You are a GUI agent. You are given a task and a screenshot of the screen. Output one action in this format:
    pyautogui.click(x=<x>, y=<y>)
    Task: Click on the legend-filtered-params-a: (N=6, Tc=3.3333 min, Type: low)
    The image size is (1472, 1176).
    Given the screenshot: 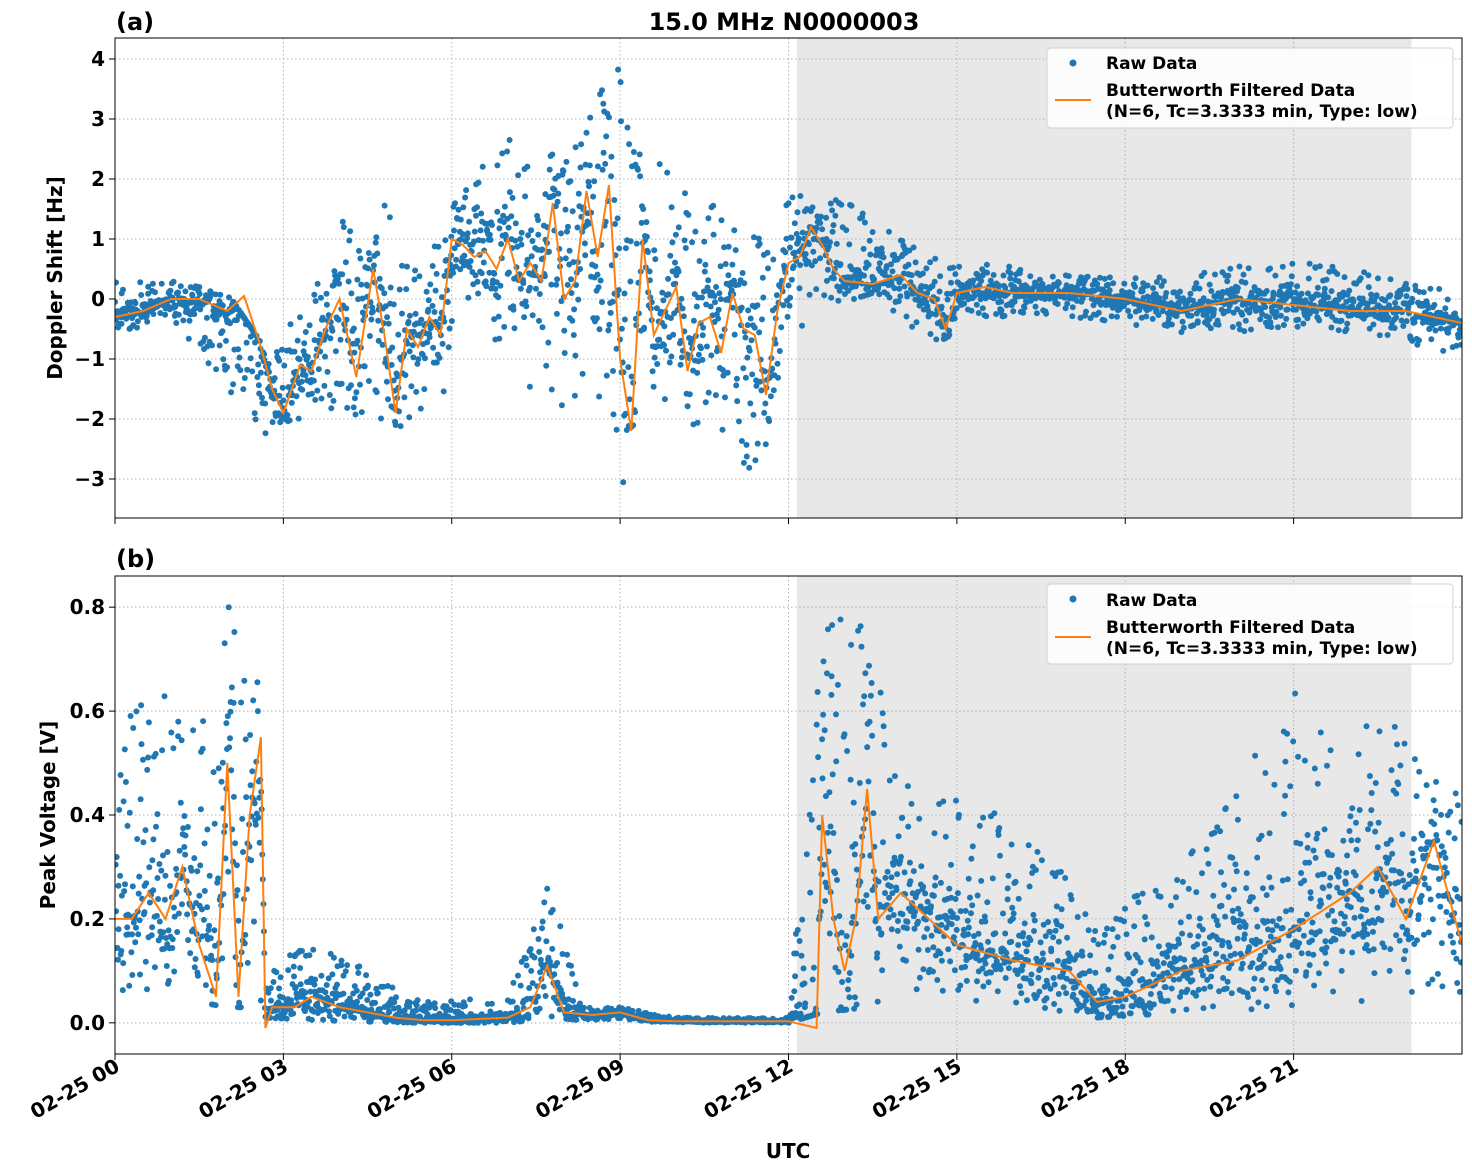 What is the action you would take?
    pyautogui.click(x=1262, y=112)
    